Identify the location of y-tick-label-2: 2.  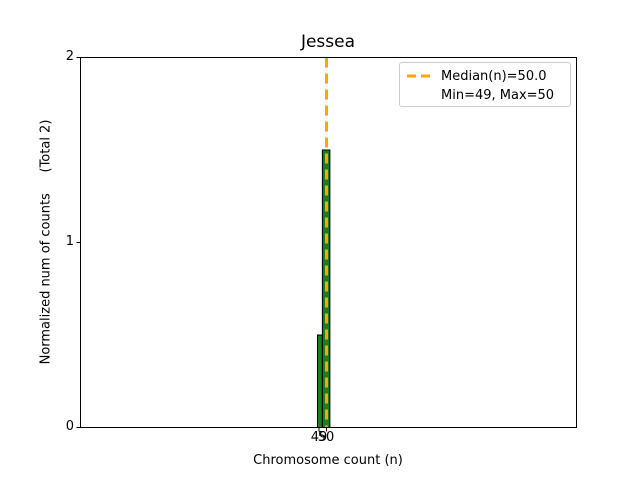
(69, 56).